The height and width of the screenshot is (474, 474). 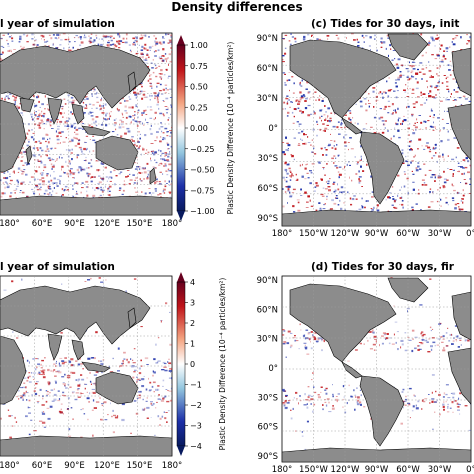 What do you see at coordinates (86, 445) in the screenshot?
I see `antarctica-c-landmass` at bounding box center [86, 445].